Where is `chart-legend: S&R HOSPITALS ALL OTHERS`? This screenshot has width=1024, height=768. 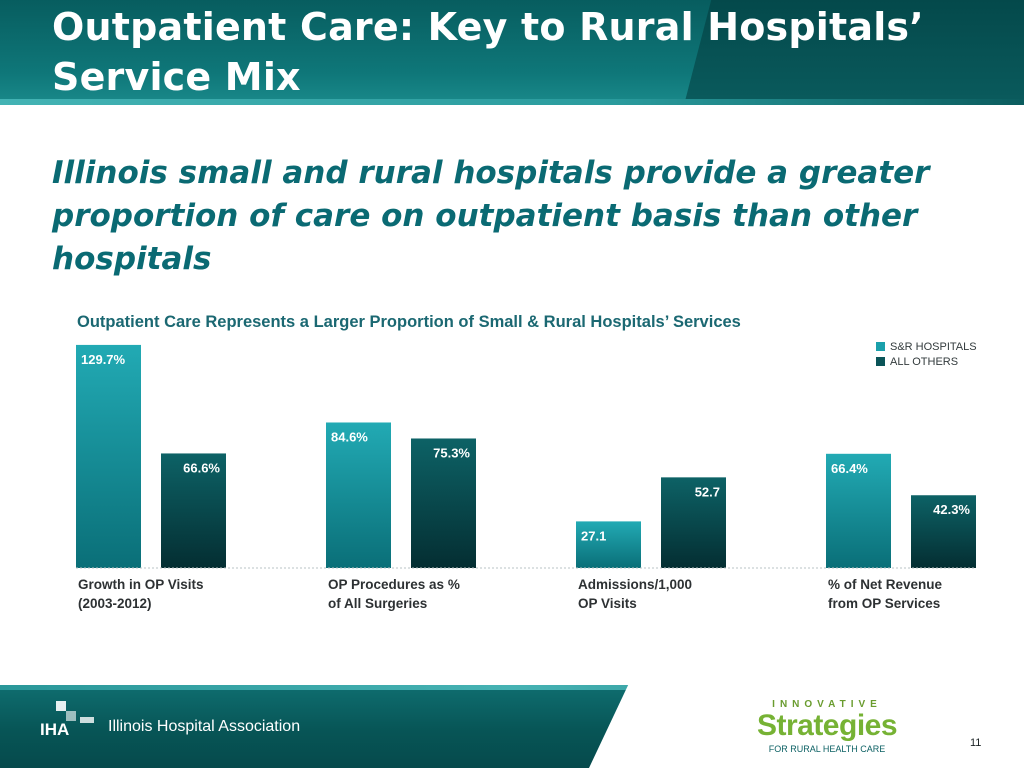
chart-legend: S&R HOSPITALS ALL OTHERS is located at coordinates (946, 354).